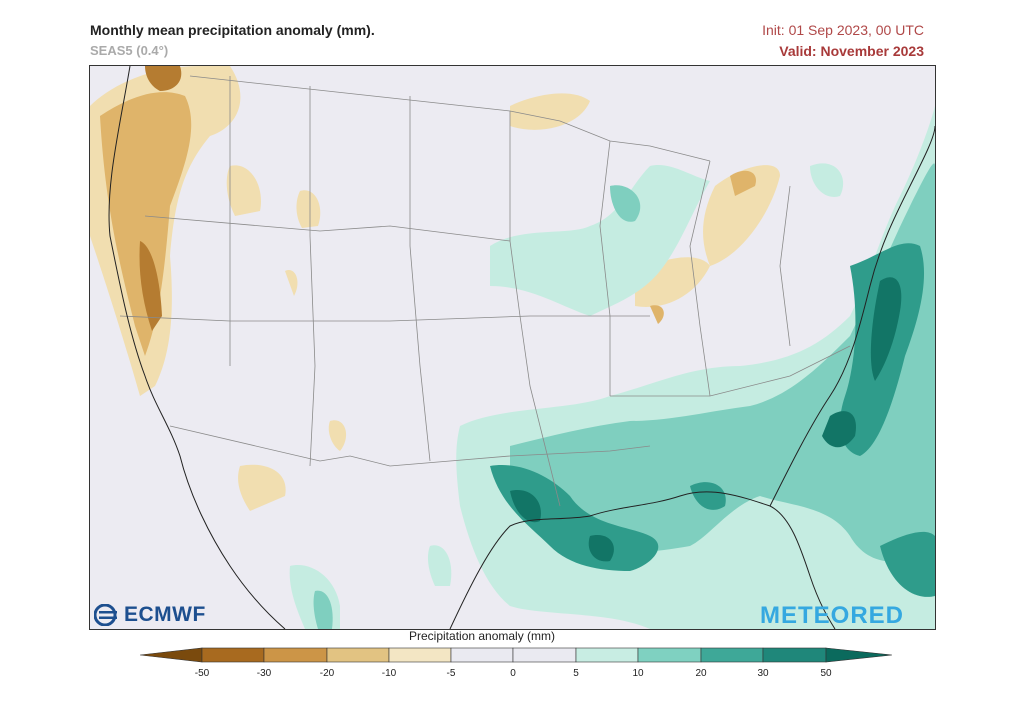 The width and height of the screenshot is (1024, 709). Describe the element at coordinates (451, 673) in the screenshot. I see `colorbar-tick-label: -5` at that location.